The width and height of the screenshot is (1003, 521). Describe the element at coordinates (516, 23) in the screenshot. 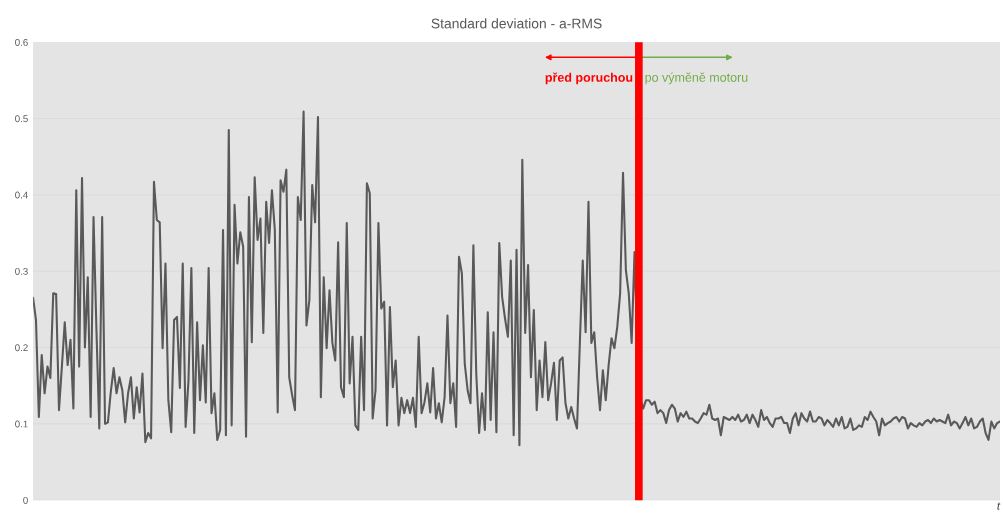

I see `chart-title: Standard deviation - a-RMS` at that location.